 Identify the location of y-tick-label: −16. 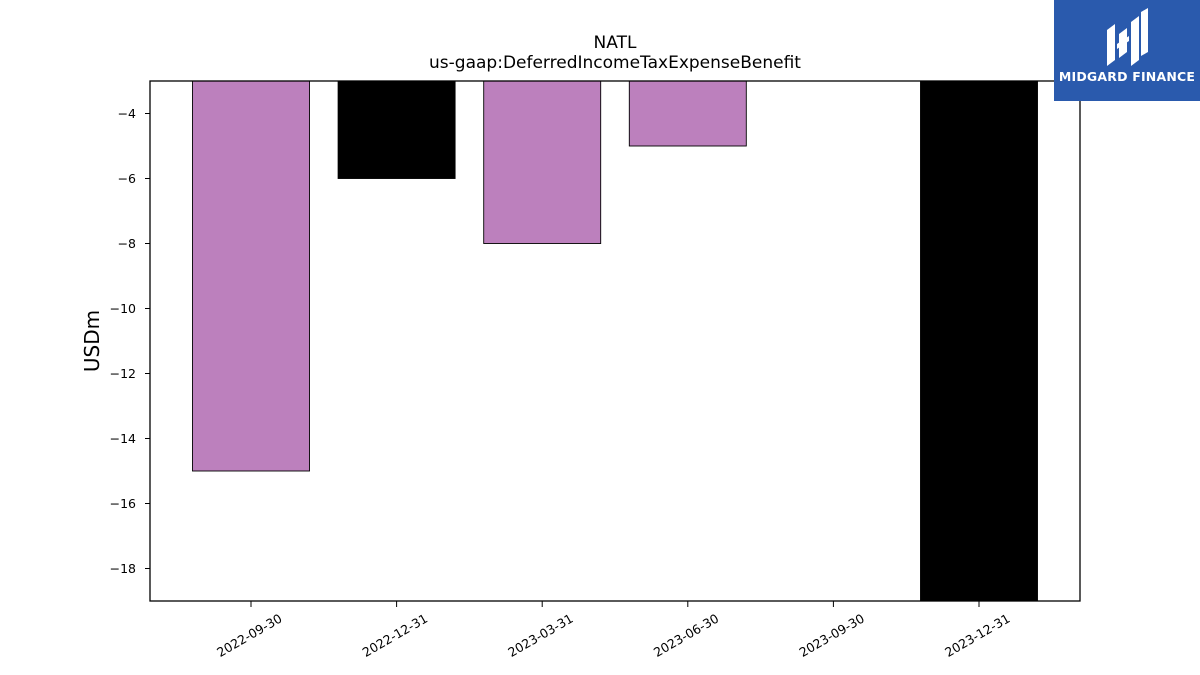
(123, 503).